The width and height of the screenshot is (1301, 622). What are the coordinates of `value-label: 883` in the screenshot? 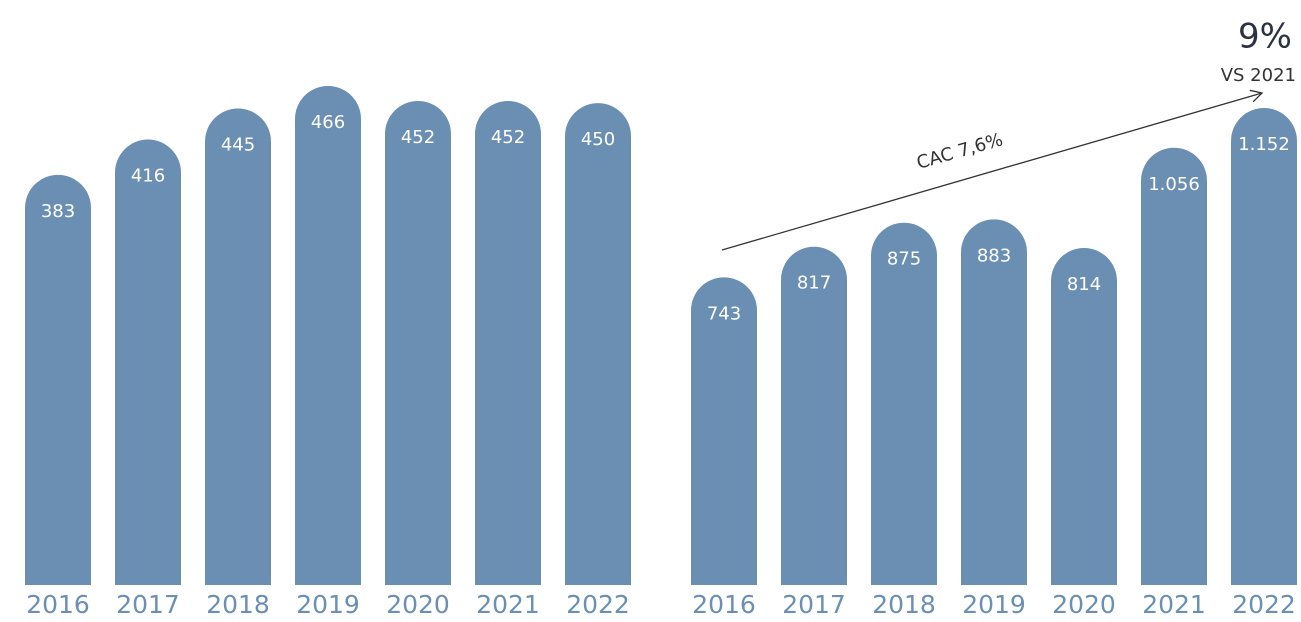 It's located at (994, 255).